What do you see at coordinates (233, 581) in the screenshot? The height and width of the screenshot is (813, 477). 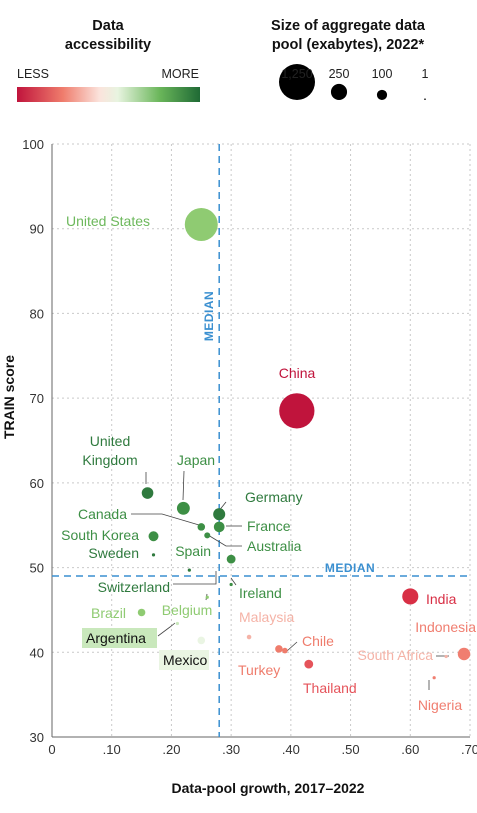 I see `leader-ireland` at bounding box center [233, 581].